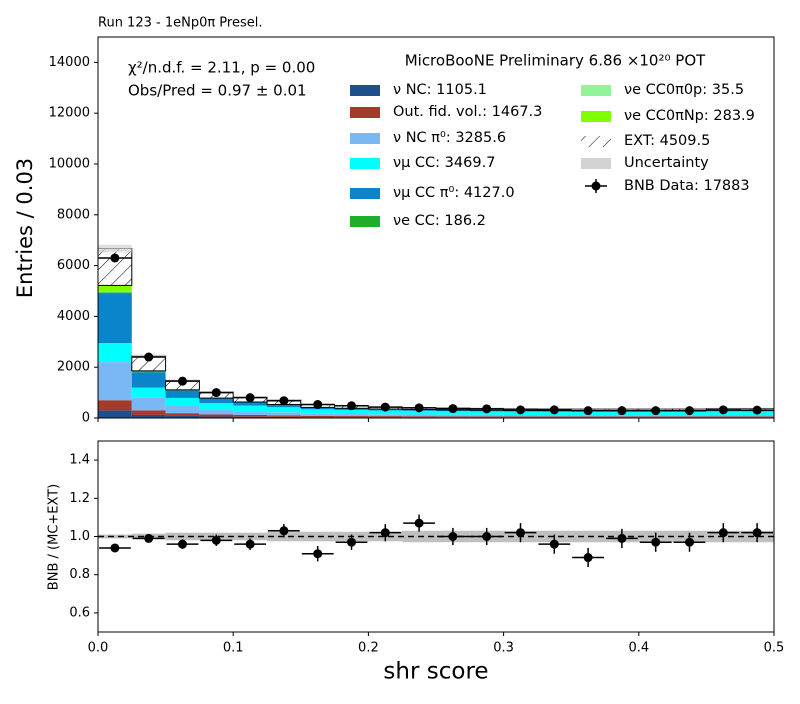 This screenshot has height=704, width=800. I want to click on y-tick-label: 12000, so click(69, 113).